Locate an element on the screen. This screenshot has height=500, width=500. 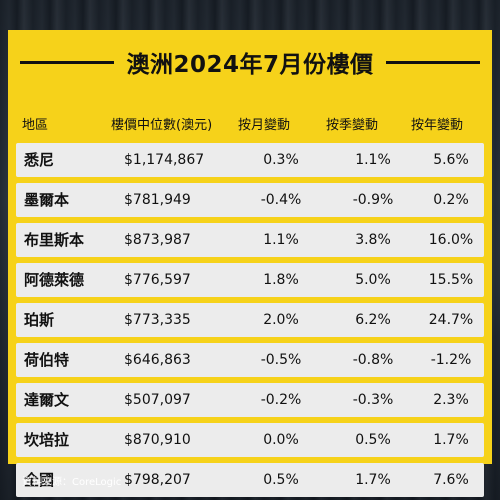
annual-change-cell: 2.3% is located at coordinates (451, 400).